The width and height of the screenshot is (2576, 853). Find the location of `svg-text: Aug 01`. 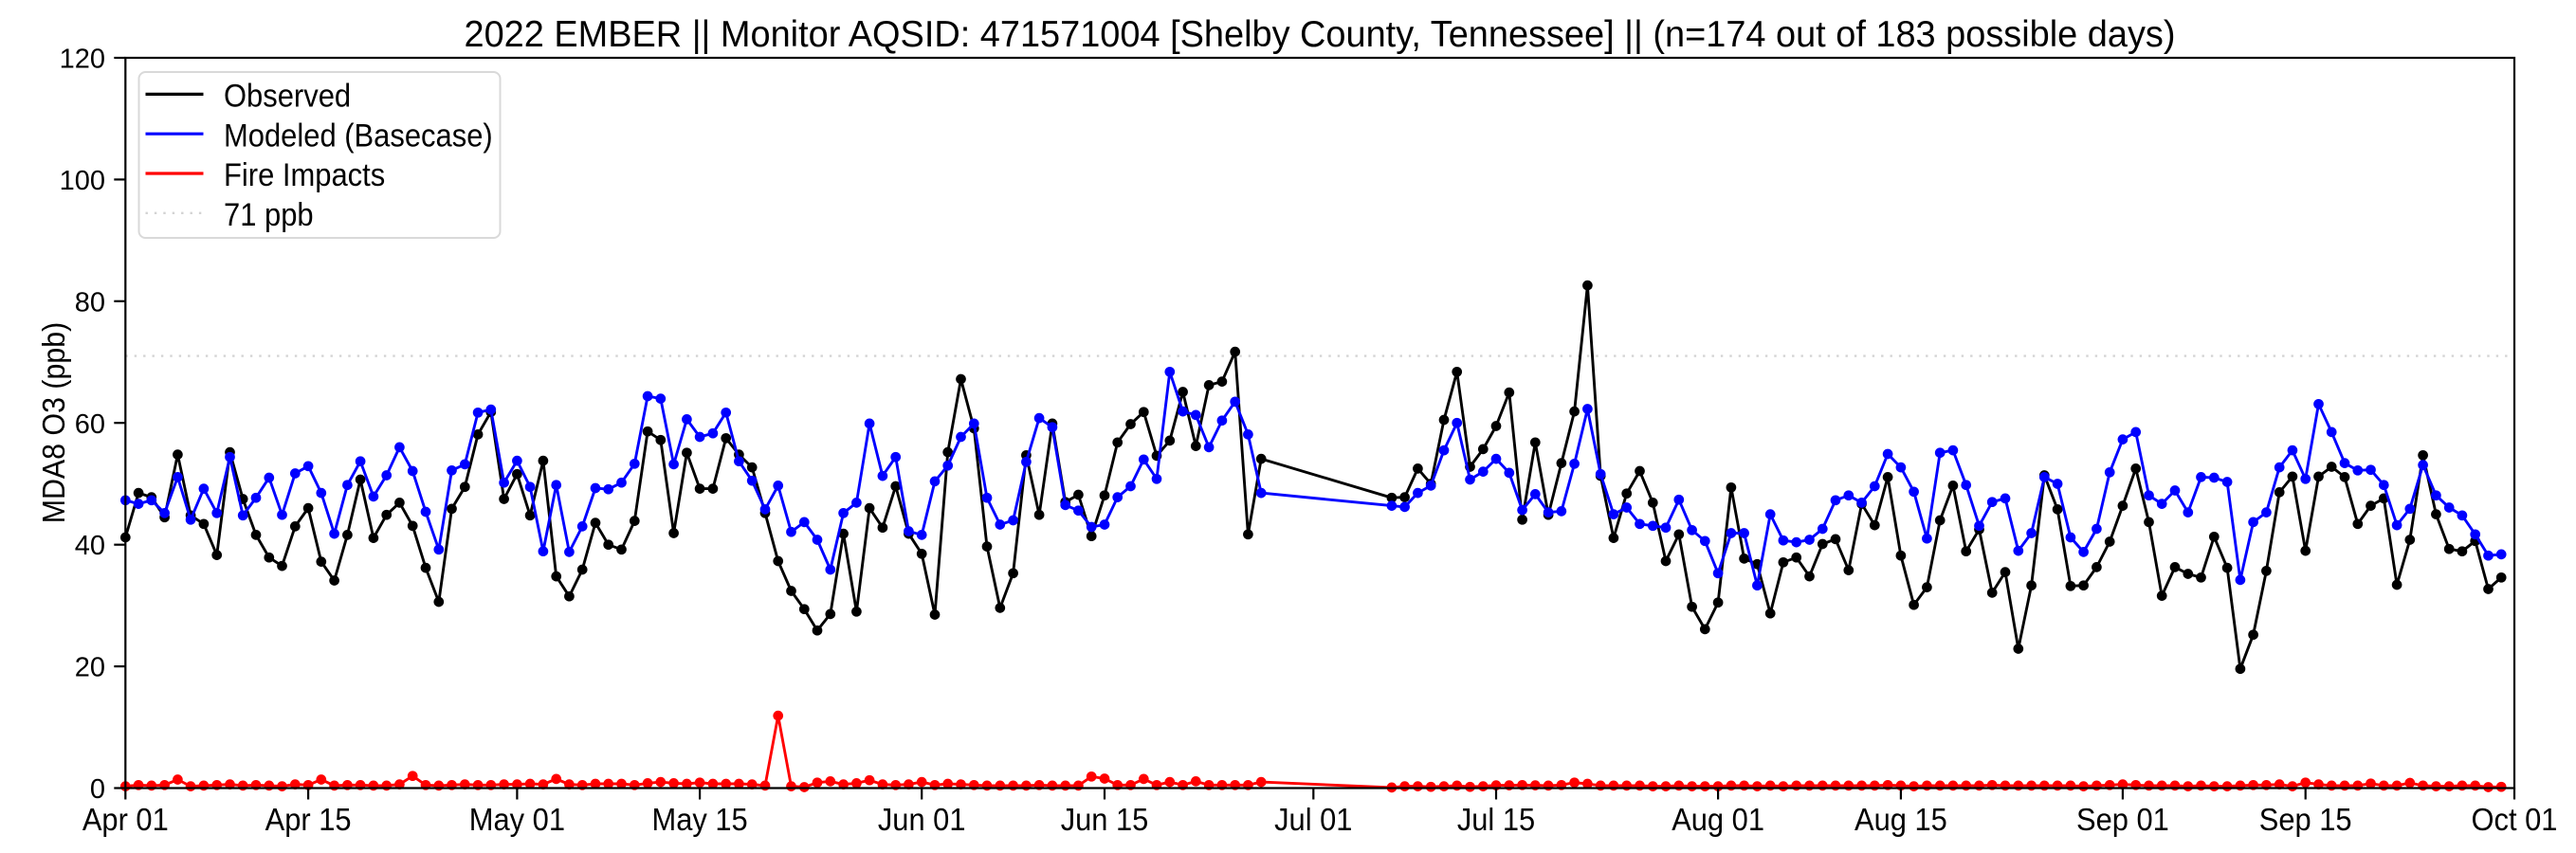

svg-text: Aug 01 is located at coordinates (1718, 819).